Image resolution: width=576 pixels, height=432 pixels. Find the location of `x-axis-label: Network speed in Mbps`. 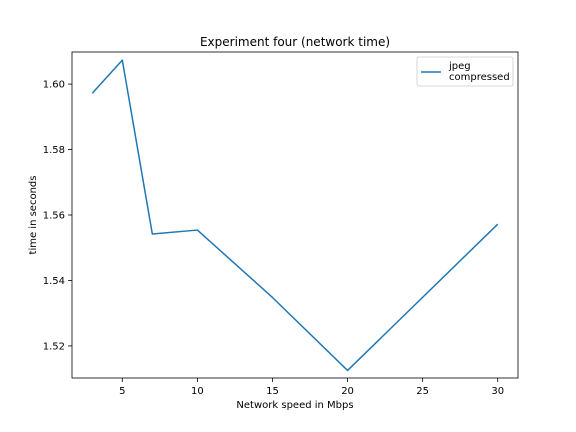

x-axis-label: Network speed in Mbps is located at coordinates (294, 405).